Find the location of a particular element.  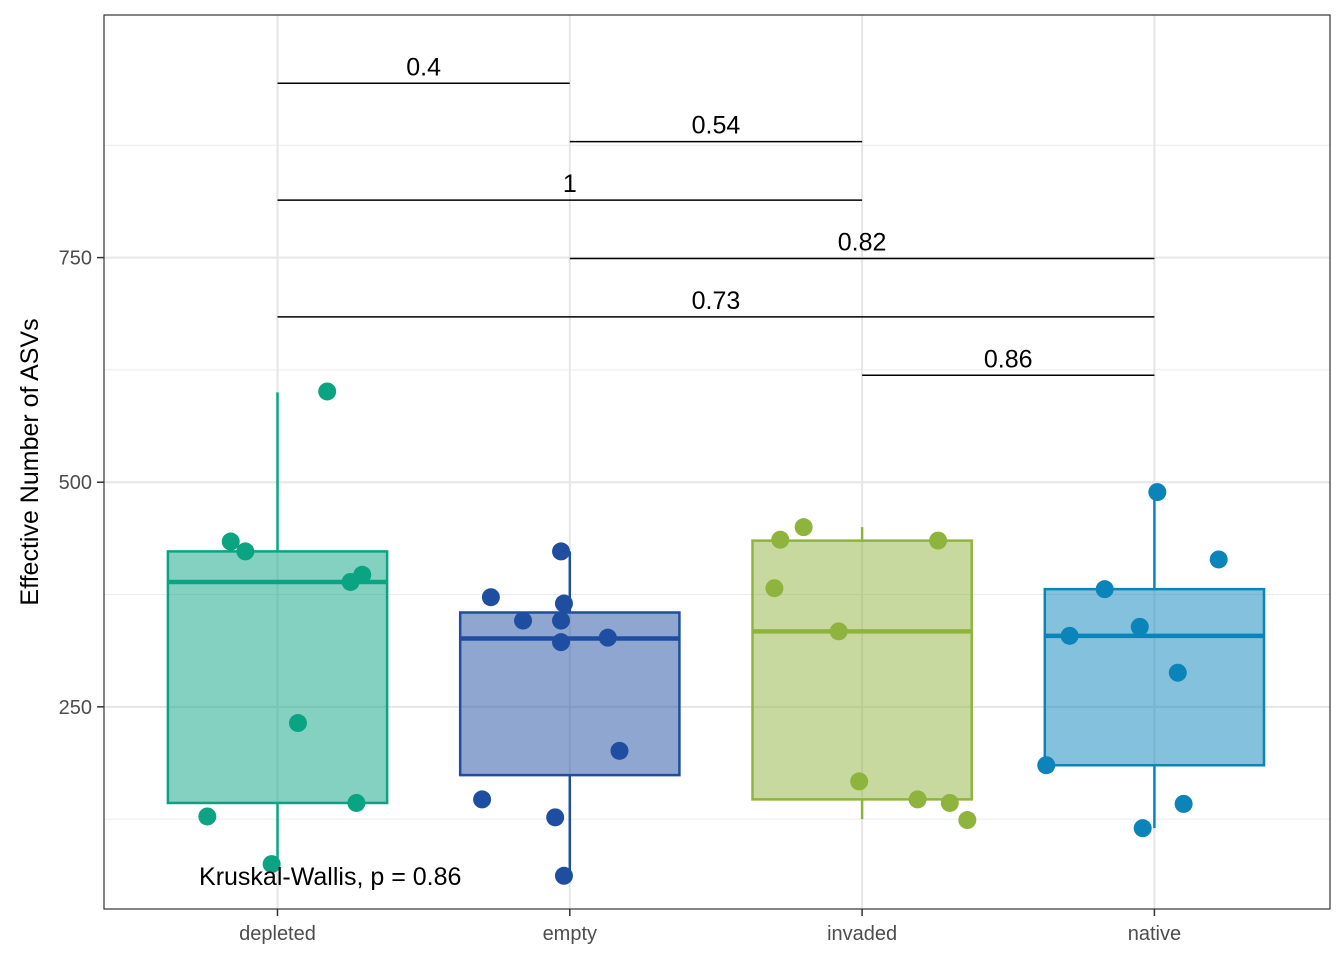

box-depleted is located at coordinates (277, 628).